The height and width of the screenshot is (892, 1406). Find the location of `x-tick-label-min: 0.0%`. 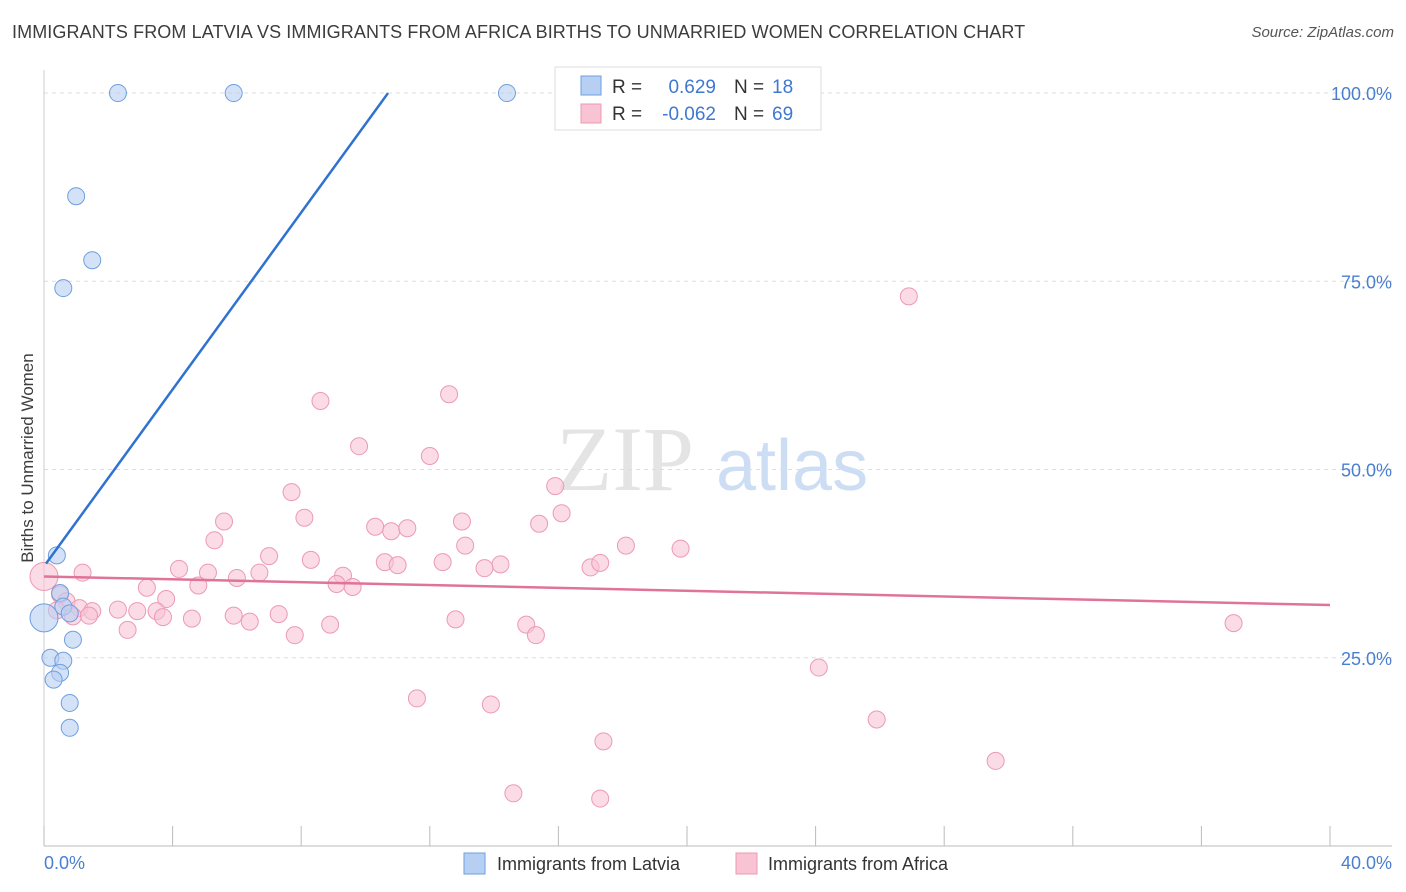

x-tick-label-min: 0.0% is located at coordinates (64, 863).